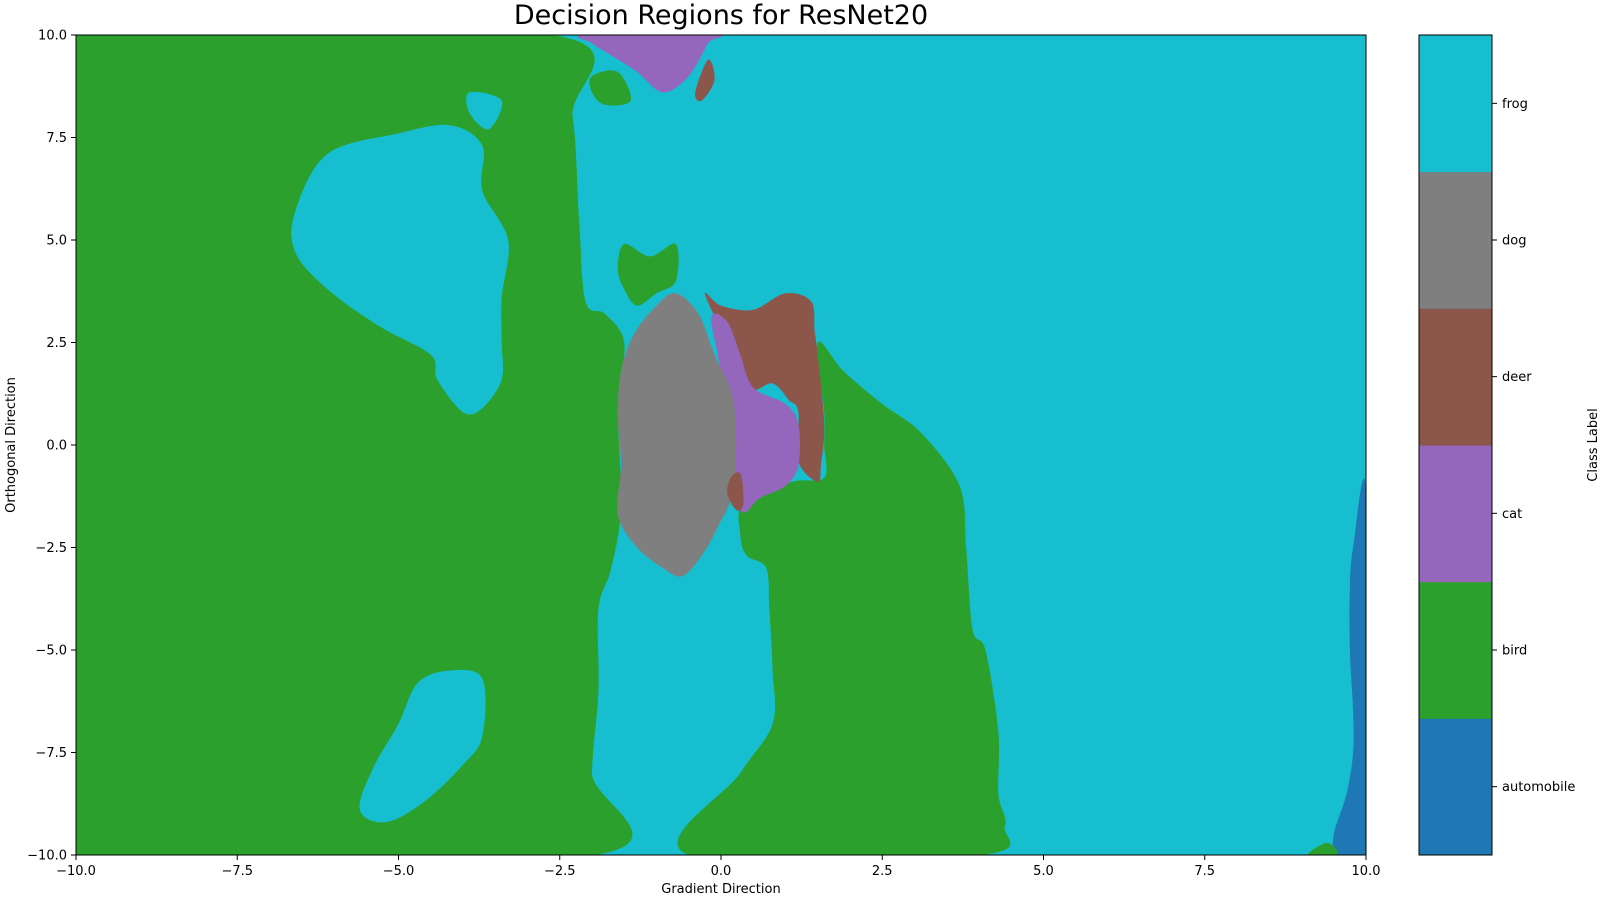  What do you see at coordinates (1455, 104) in the screenshot?
I see `colorbar-swatch-frog` at bounding box center [1455, 104].